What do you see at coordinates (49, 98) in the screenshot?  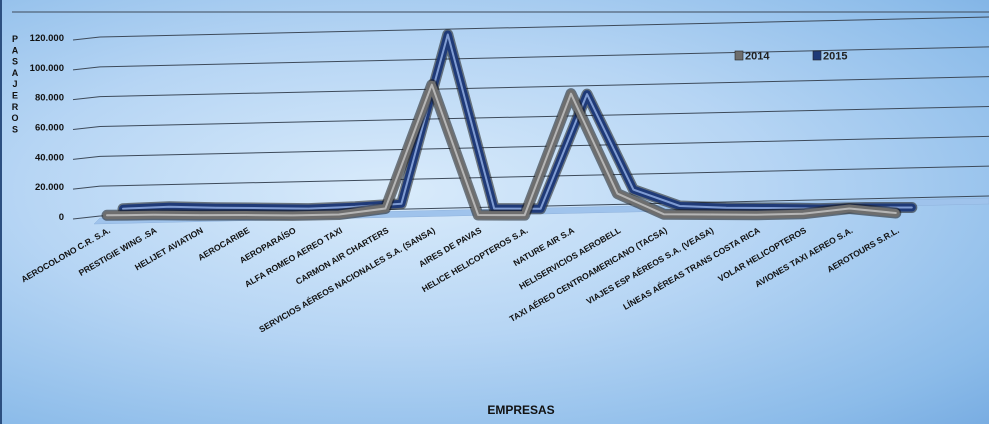 I see `y-tick-label: 80.000` at bounding box center [49, 98].